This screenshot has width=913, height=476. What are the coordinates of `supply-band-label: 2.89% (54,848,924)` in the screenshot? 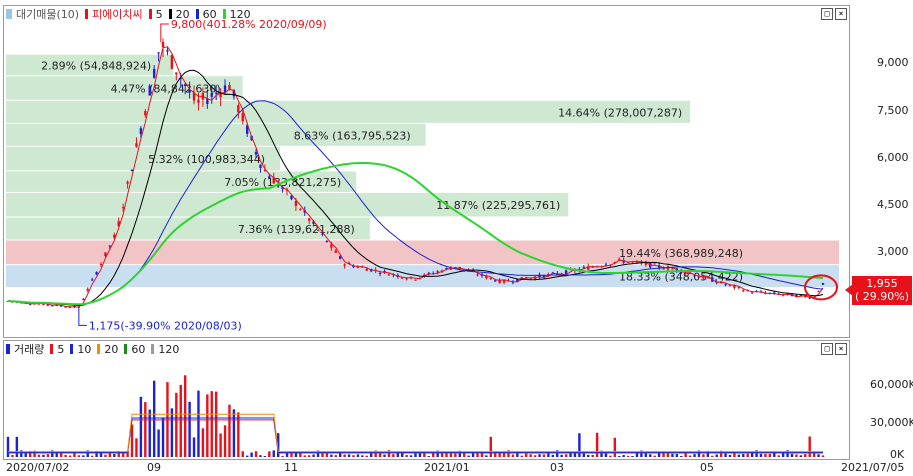 It's located at (96, 65).